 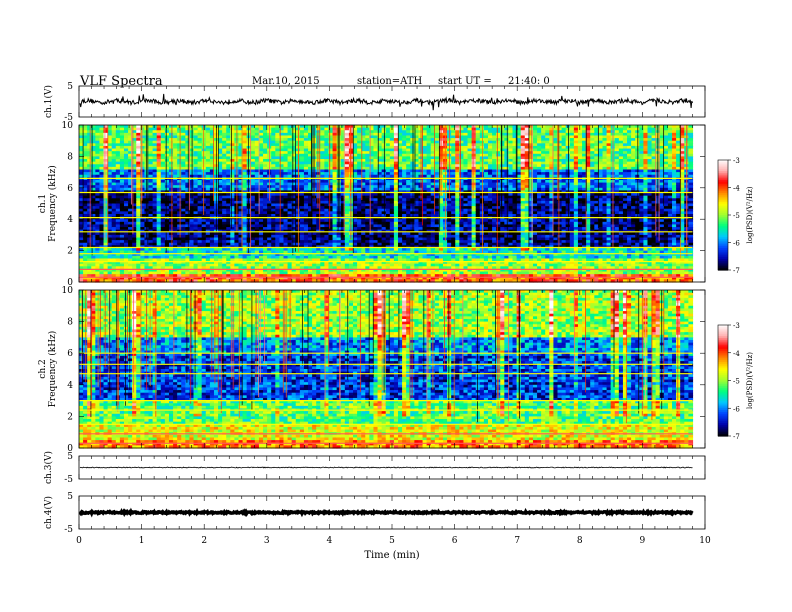 I want to click on x-tick-label: 8, so click(x=580, y=541).